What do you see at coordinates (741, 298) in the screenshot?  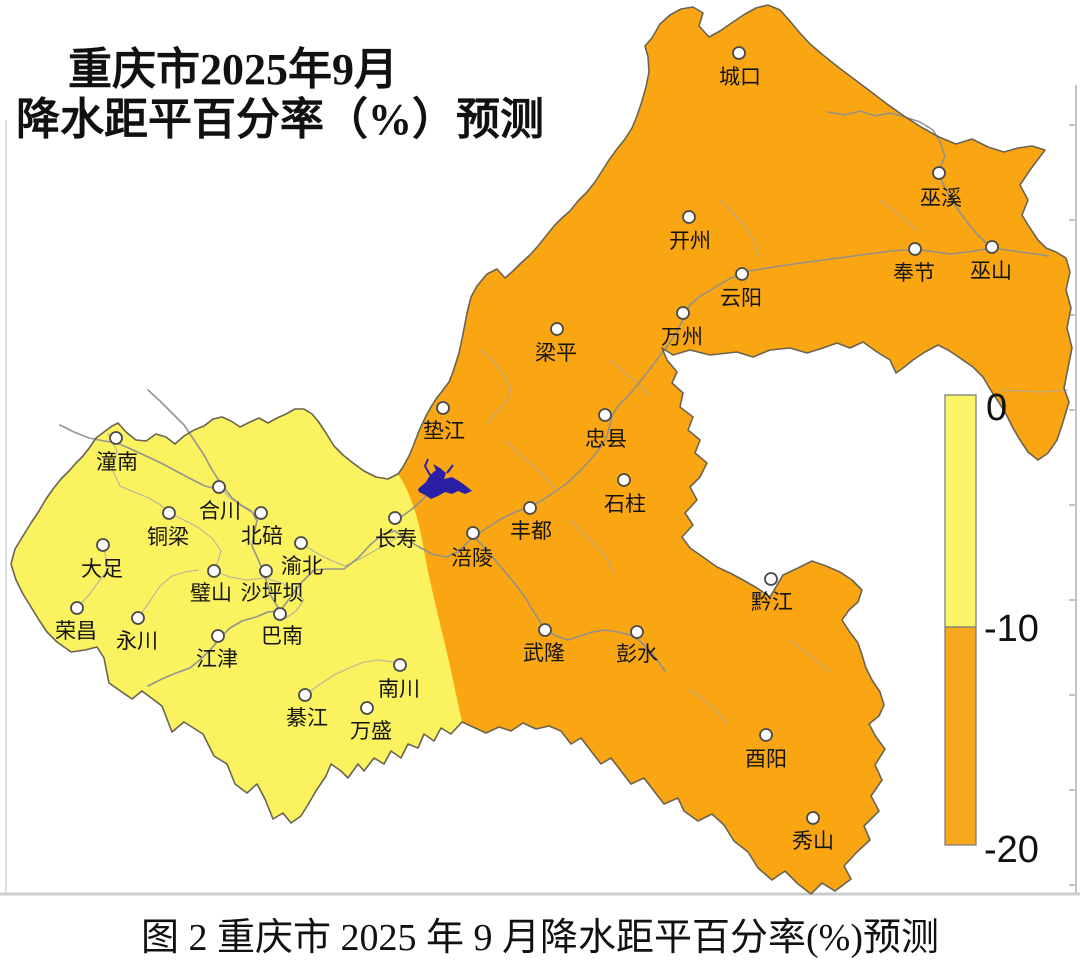 I see `city-label: 云阳` at bounding box center [741, 298].